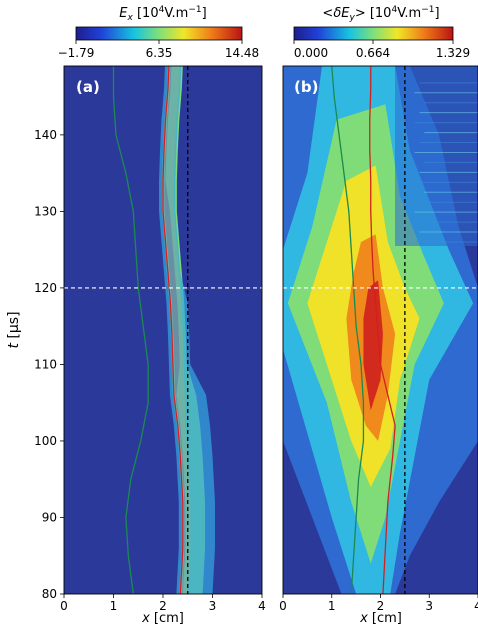 Image resolution: width=478 pixels, height=630 pixels. What do you see at coordinates (213, 606) in the screenshot?
I see `panel-a-xtick-label: 3` at bounding box center [213, 606].